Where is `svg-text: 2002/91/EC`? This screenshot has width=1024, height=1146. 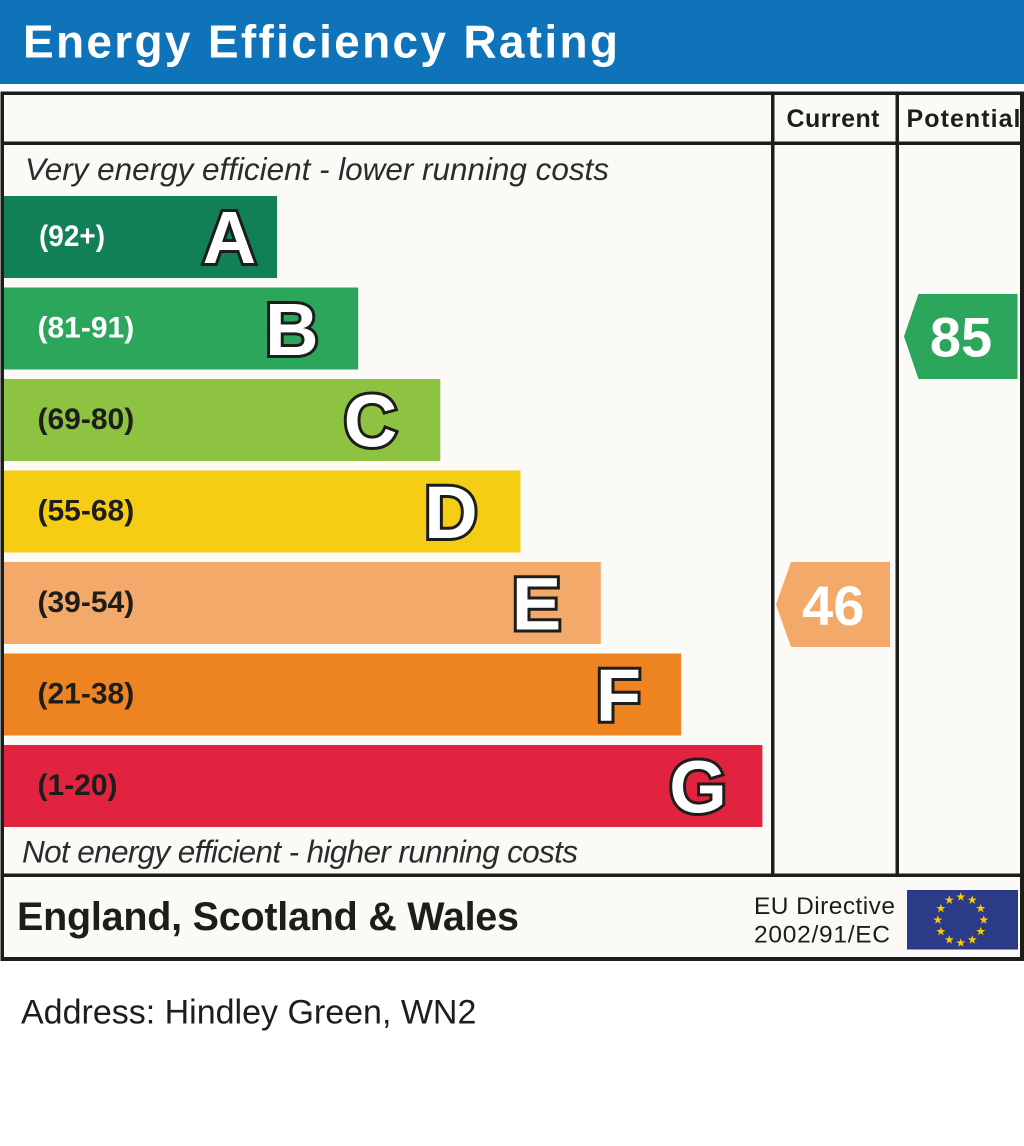 svg-text: 2002/91/EC is located at coordinates (822, 934).